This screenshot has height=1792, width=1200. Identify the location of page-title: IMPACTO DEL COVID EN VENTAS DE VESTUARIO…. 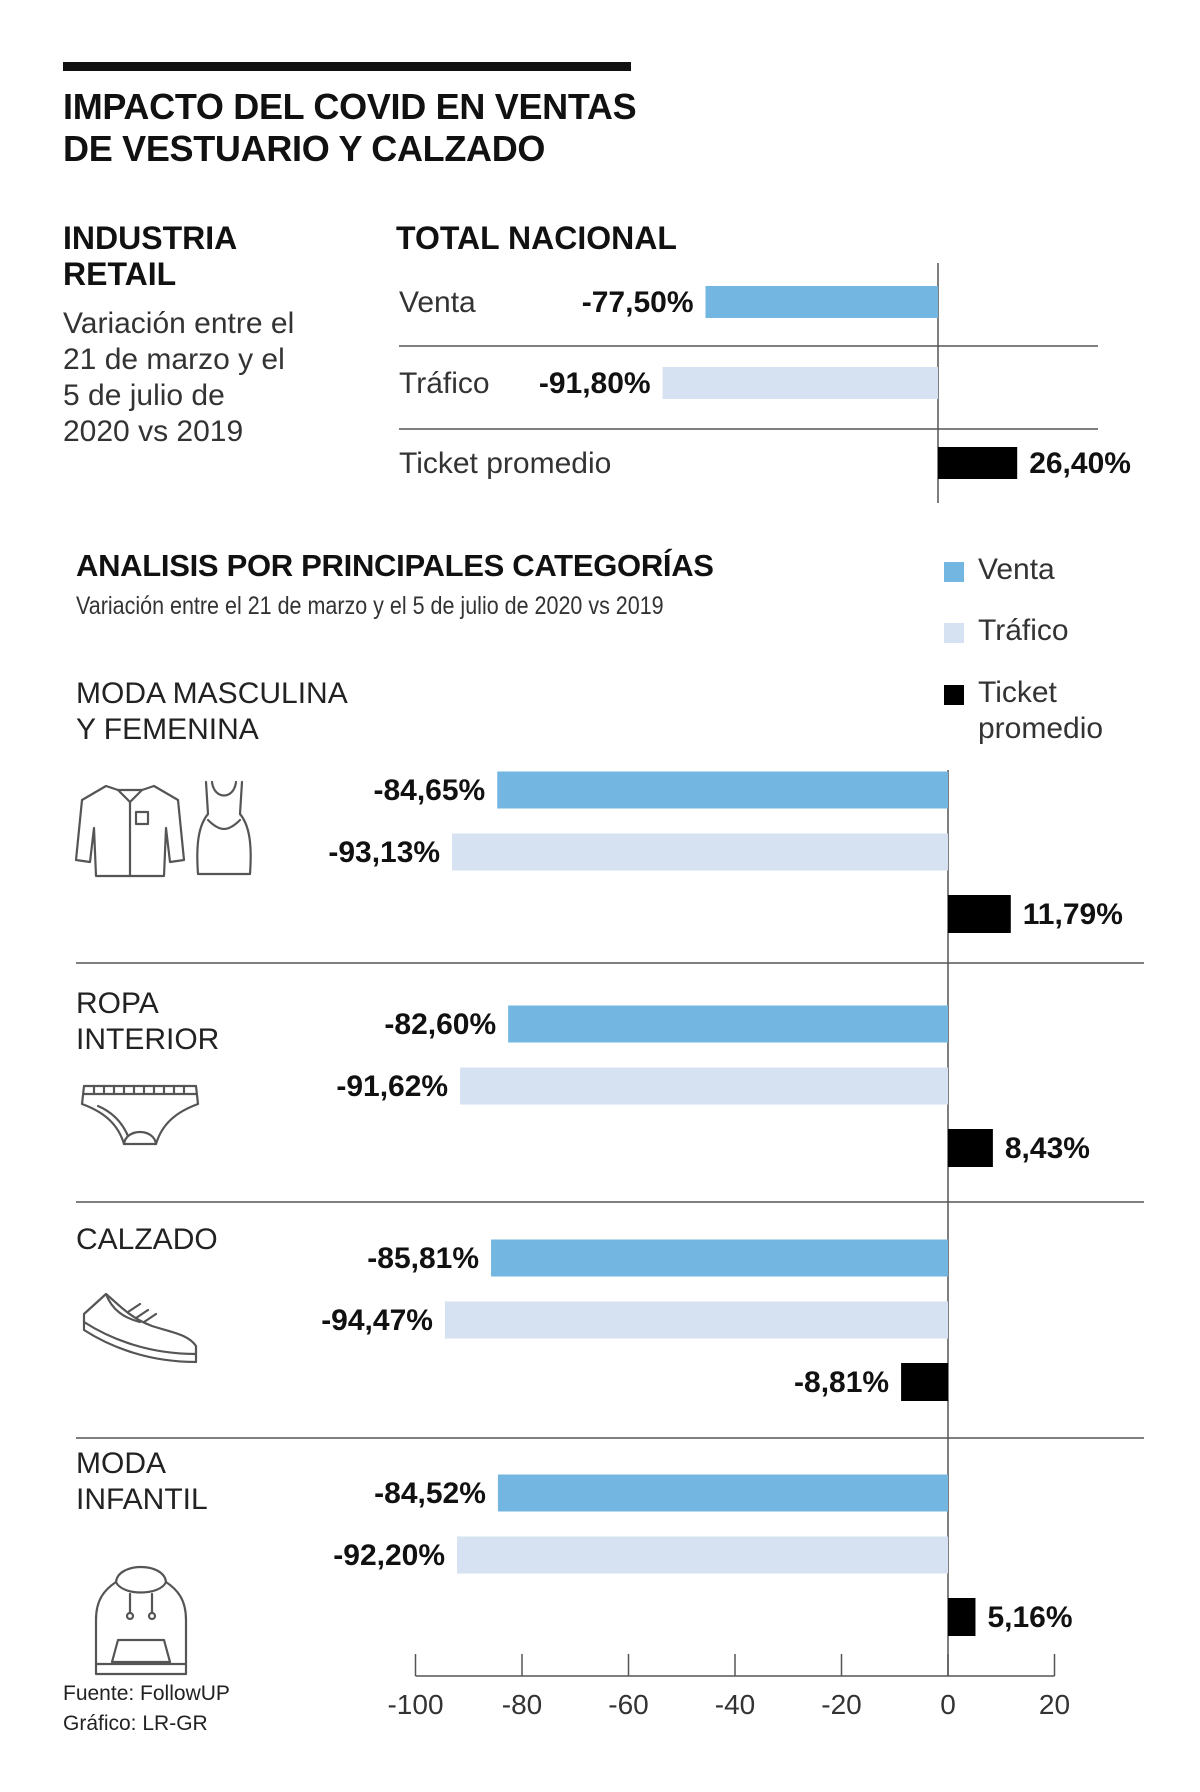
(413, 128).